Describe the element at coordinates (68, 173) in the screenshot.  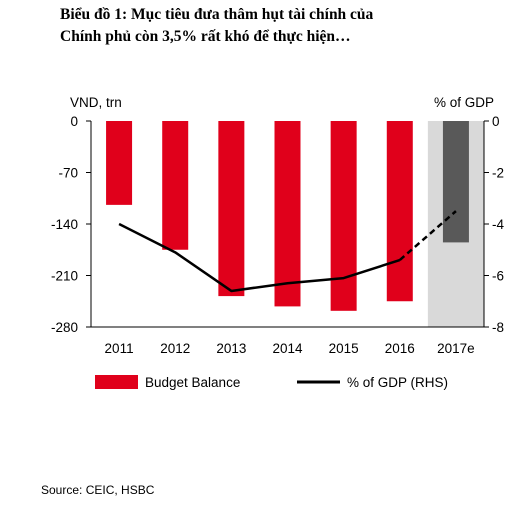
I see `left-tick-label: -70` at that location.